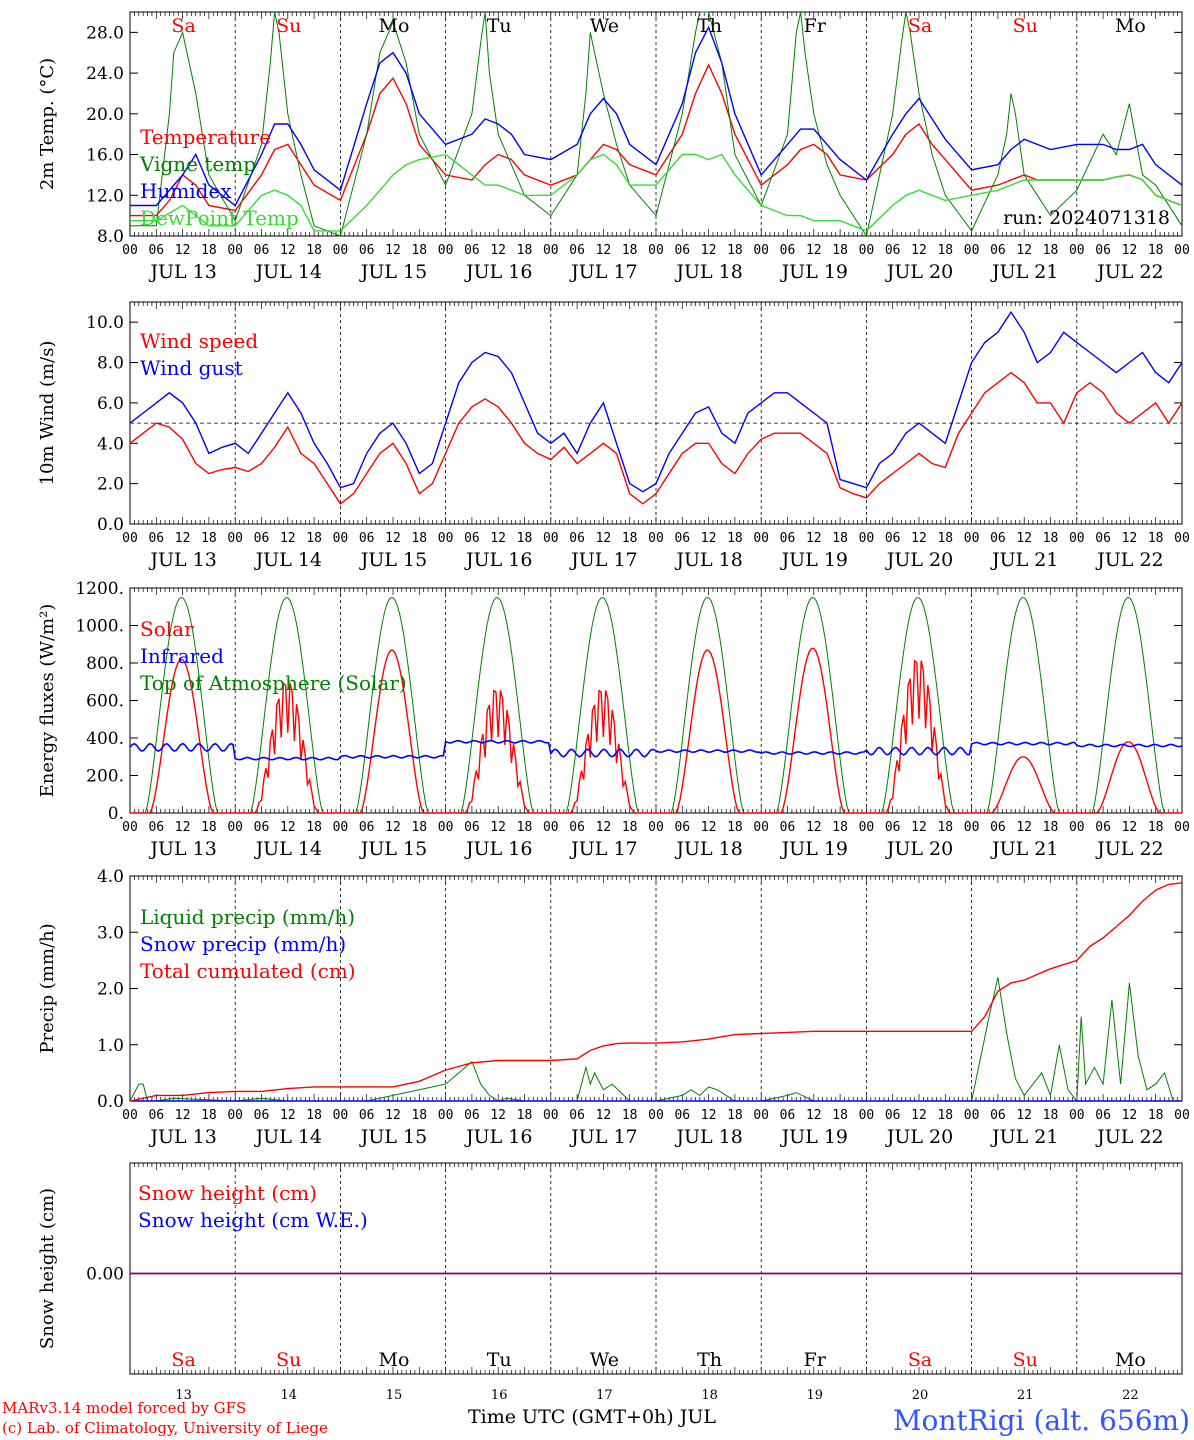 The image size is (1194, 1440). Describe the element at coordinates (499, 1395) in the screenshot. I see `day-number: 16` at that location.